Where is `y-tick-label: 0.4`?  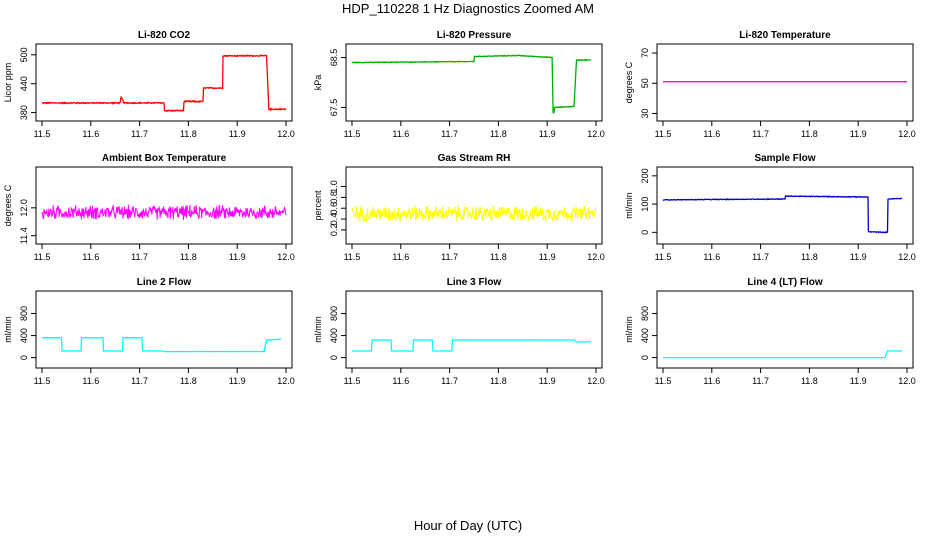 y-tick-label: 0.4 is located at coordinates (334, 219).